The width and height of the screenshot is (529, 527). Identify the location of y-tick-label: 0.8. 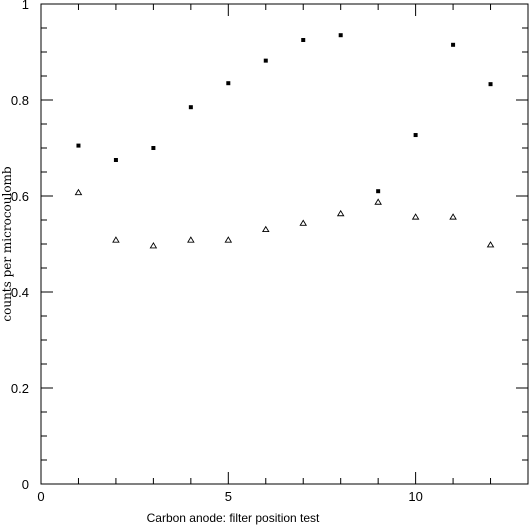
(20, 100).